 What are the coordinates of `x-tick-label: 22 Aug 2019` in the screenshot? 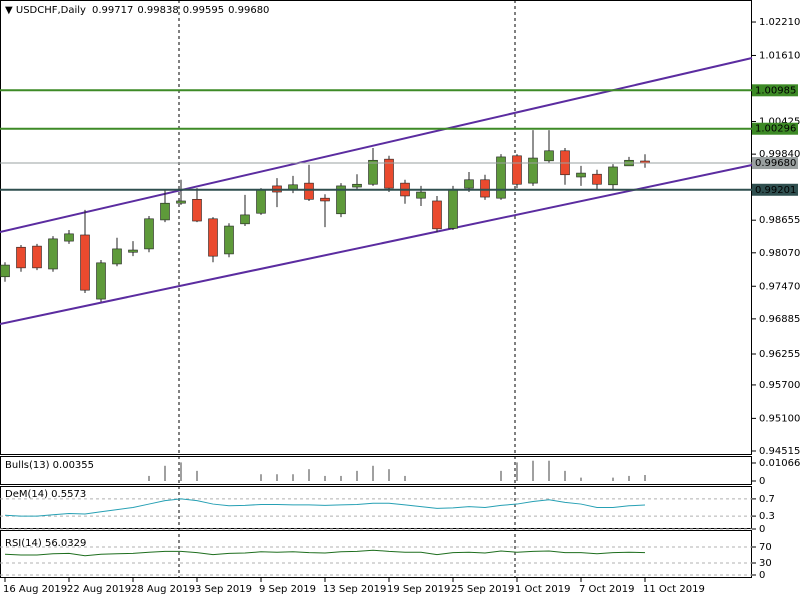 It's located at (99, 589).